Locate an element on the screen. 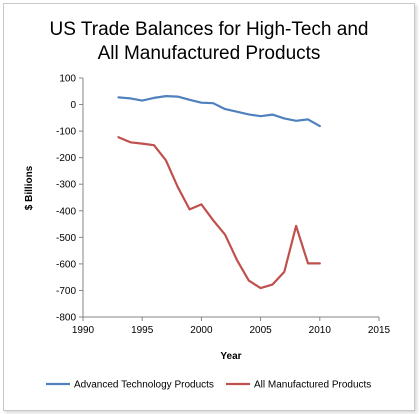 This screenshot has width=420, height=414. y-tick-label: -600 is located at coordinates (66, 264).